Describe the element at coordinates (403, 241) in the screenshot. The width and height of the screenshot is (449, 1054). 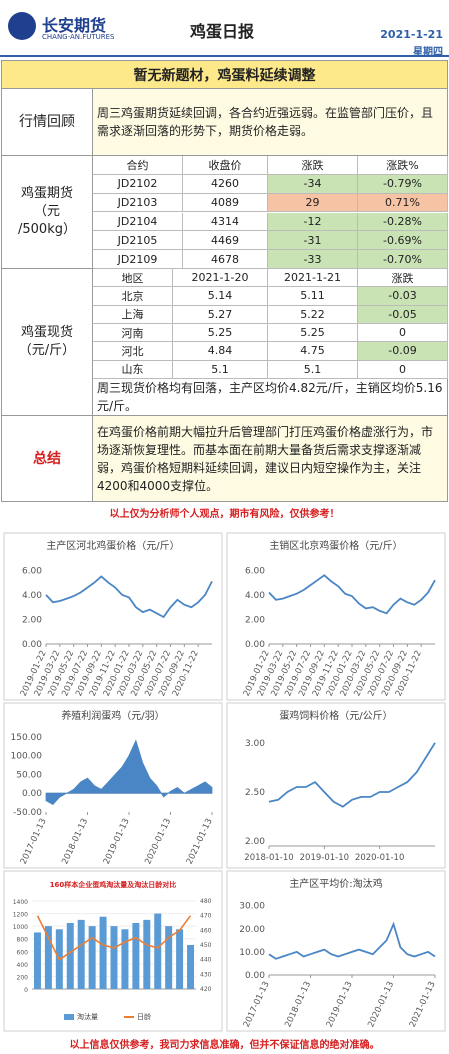
I see `table-cell: -0.69%` at that location.